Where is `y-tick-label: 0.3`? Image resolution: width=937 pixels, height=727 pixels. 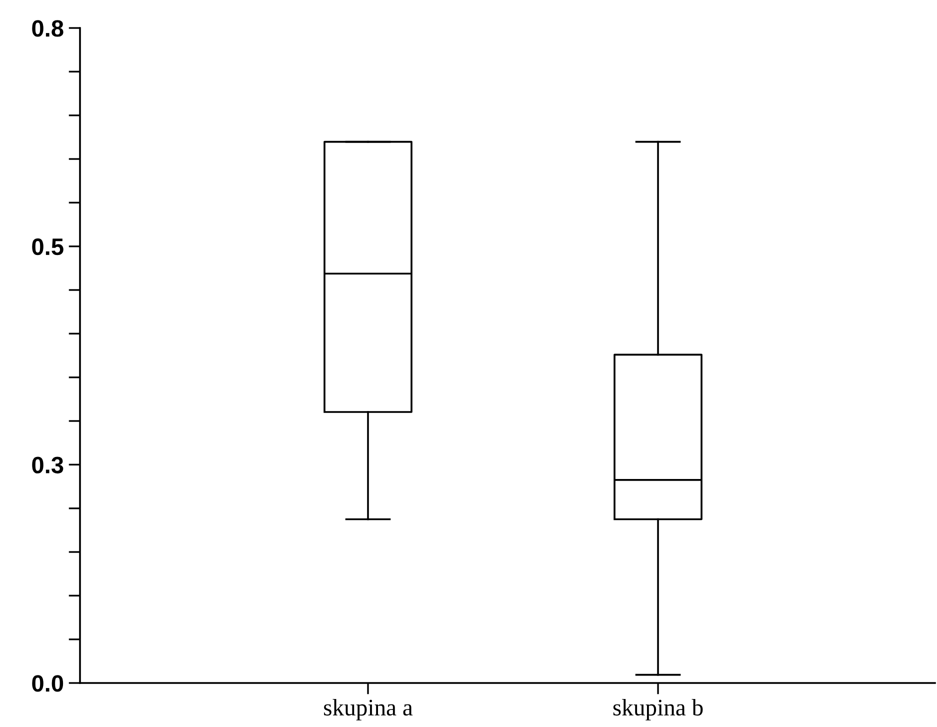
y-tick-label: 0.3 is located at coordinates (48, 465).